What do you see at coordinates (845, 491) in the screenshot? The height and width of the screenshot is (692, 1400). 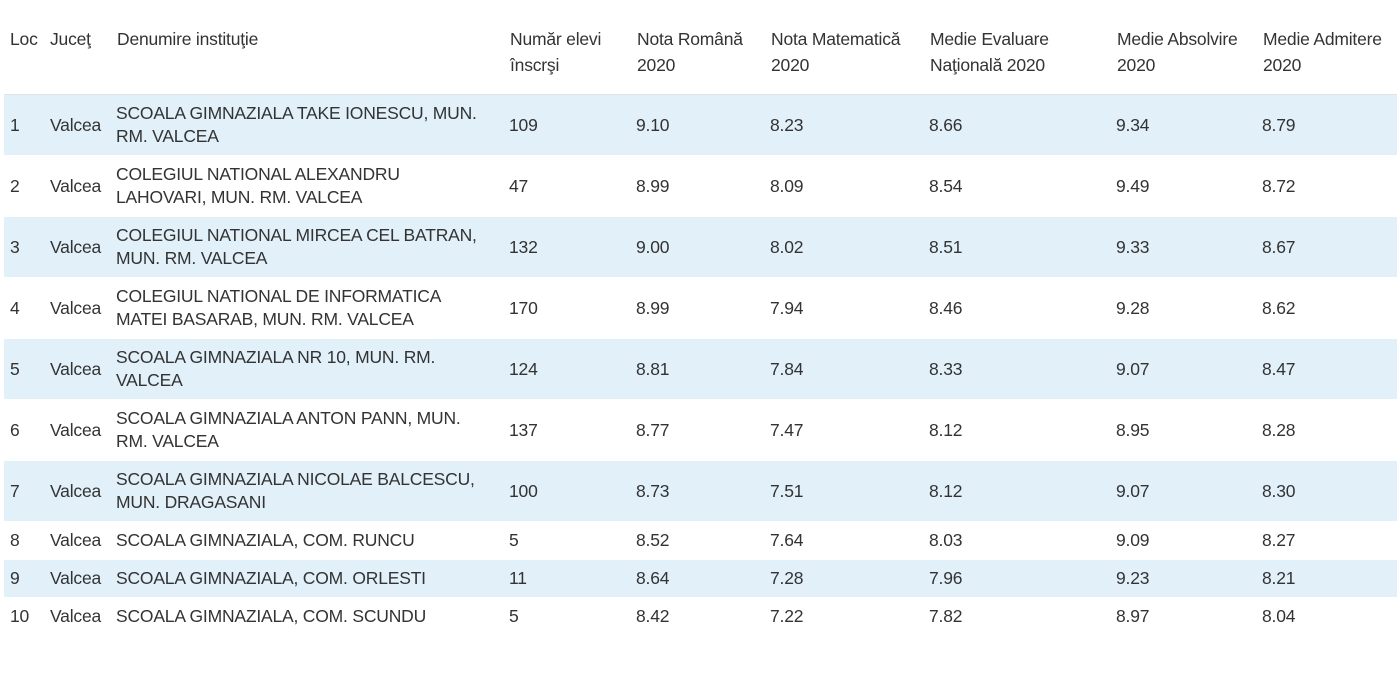 I see `cell-math: 7.51` at bounding box center [845, 491].